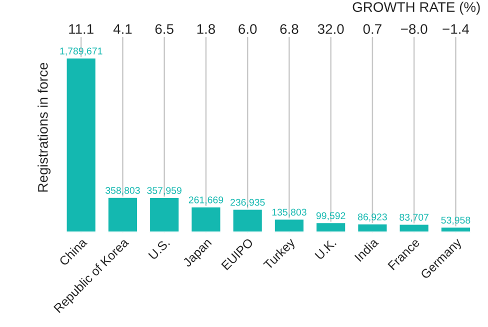  I want to click on data-label: 135,803, so click(289, 212).